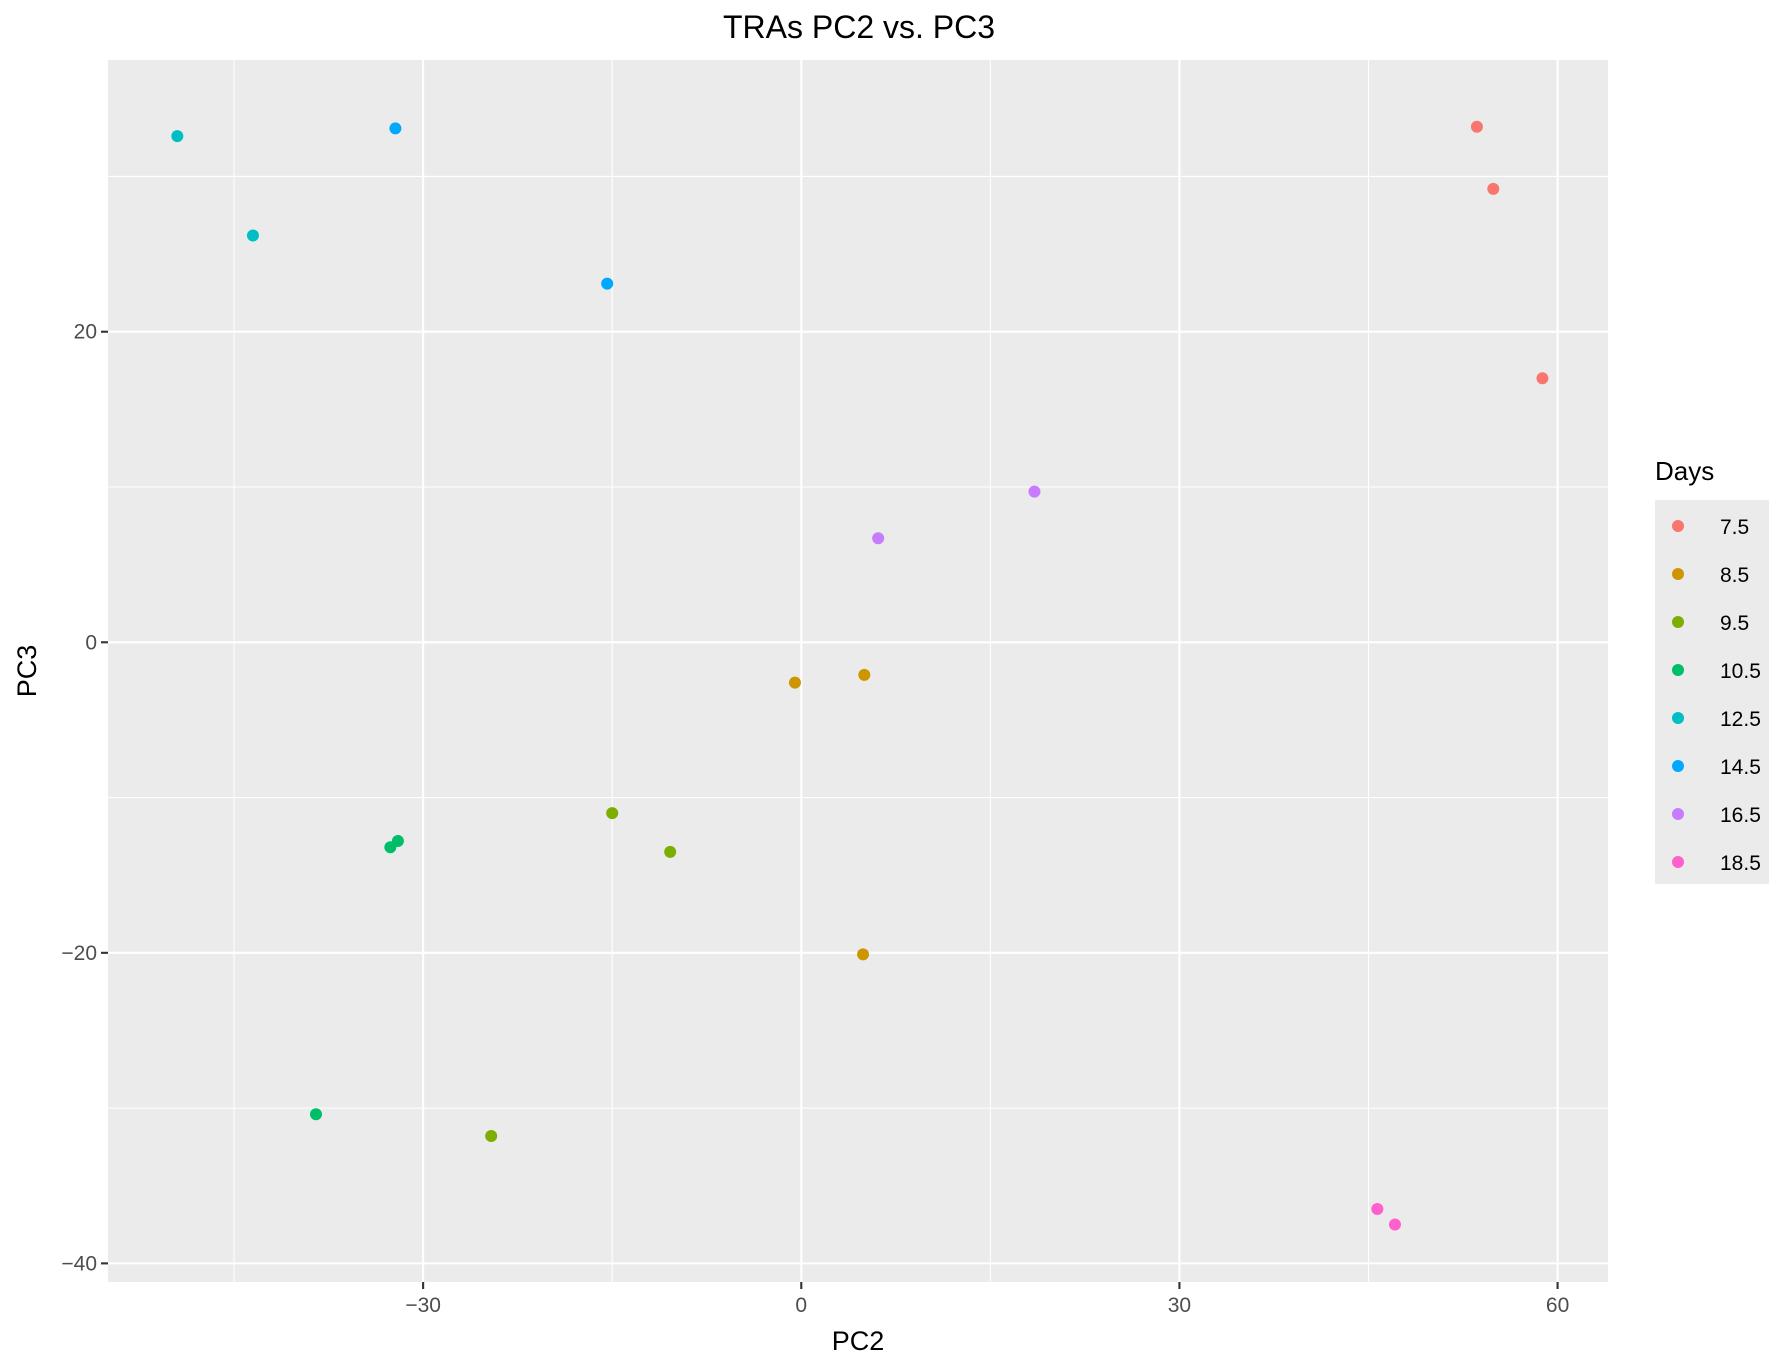 This screenshot has height=1367, width=1789. Describe the element at coordinates (1740, 671) in the screenshot. I see `legend-label-day-10.5: 10.5` at that location.